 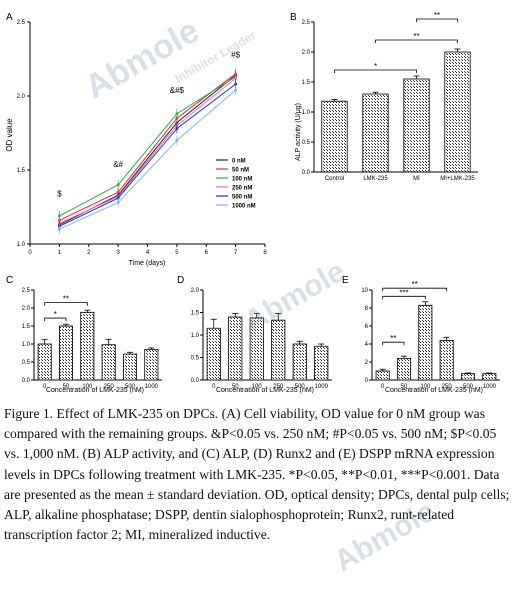 I want to click on panel-b-ytick-label: 2.5, so click(x=306, y=23).